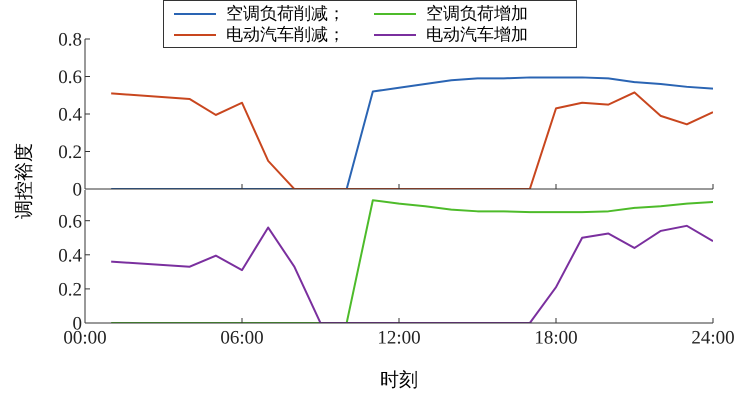  Describe the element at coordinates (24, 181) in the screenshot. I see `y-axis-title: 调控裕度` at that location.